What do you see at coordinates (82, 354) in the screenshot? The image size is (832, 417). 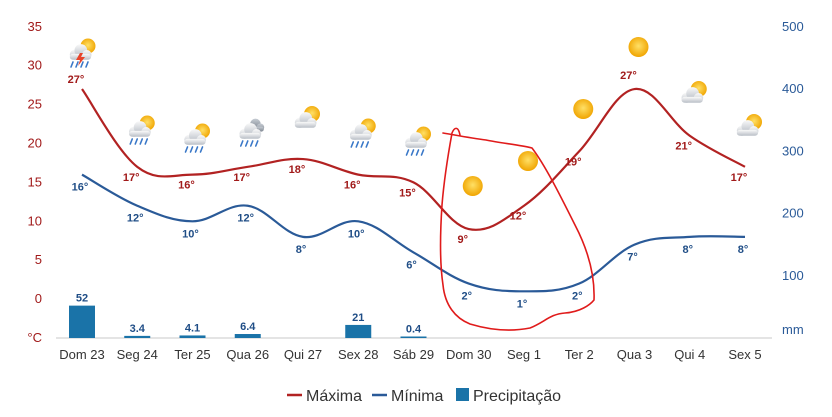 I see `x-axis-tick-label: Dom 23` at bounding box center [82, 354].